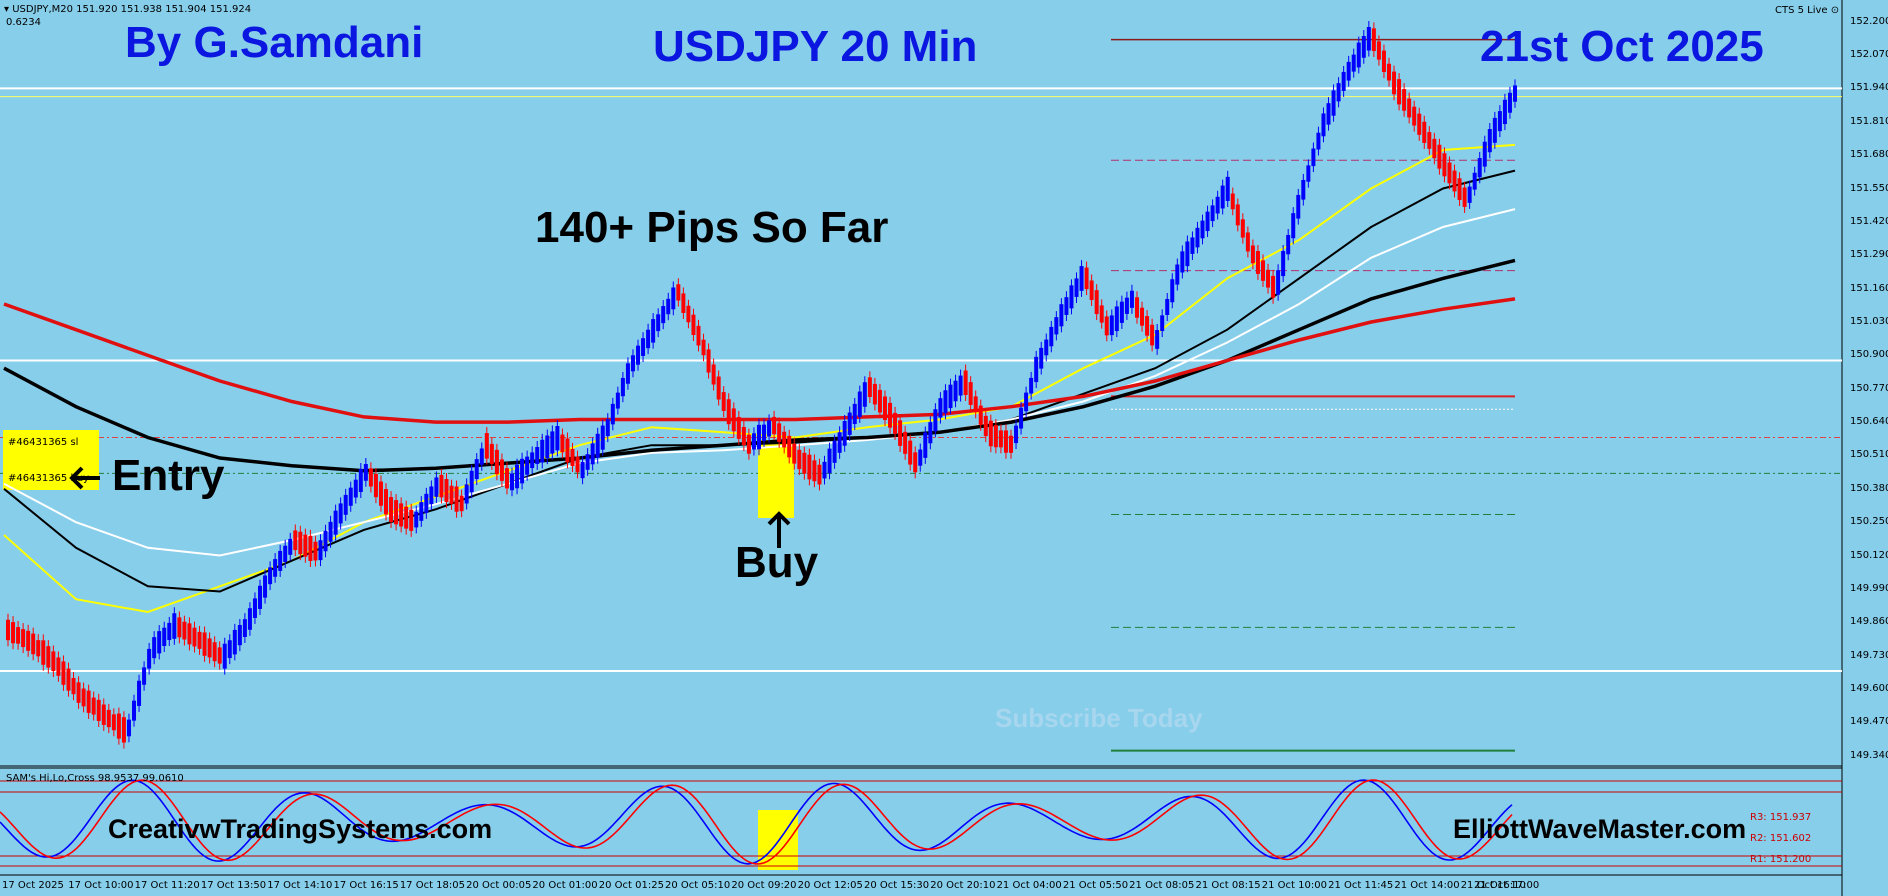 The image size is (1888, 896). Describe the element at coordinates (33, 885) in the screenshot. I see `time-tick-label: 17 Oct 2025` at that location.